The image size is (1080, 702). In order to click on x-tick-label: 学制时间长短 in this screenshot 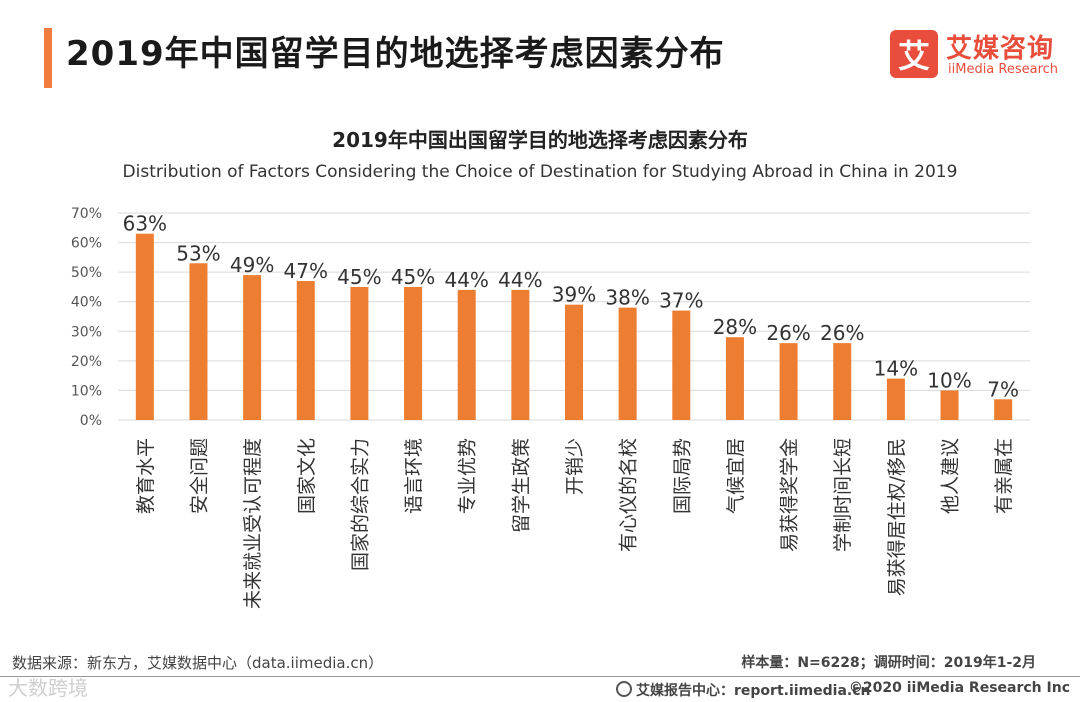, I will do `click(843, 495)`.